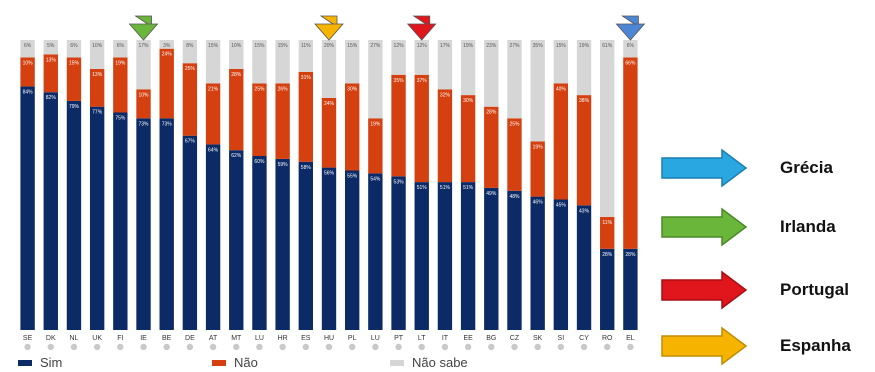  I want to click on side-legend-portugal: Portugal, so click(767, 291).